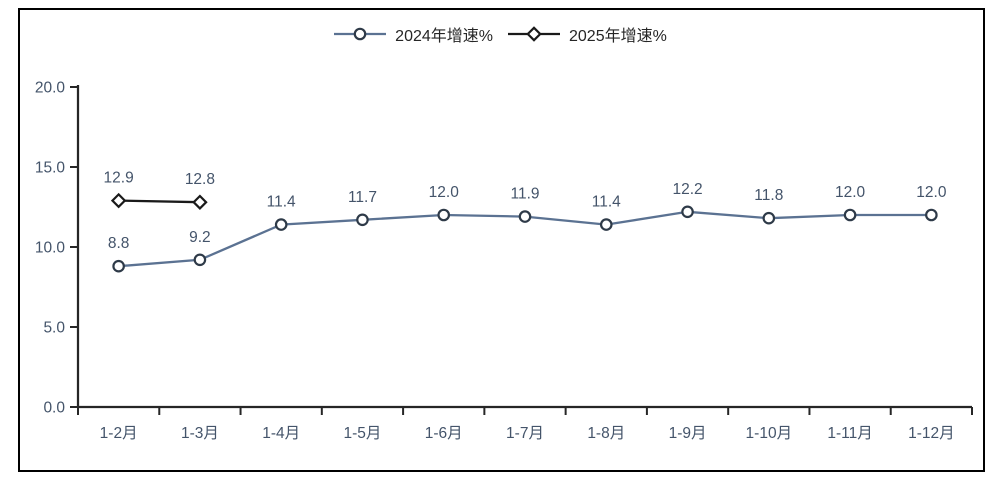 The width and height of the screenshot is (1000, 481). I want to click on x-tick-label: 1-12月, so click(931, 433).